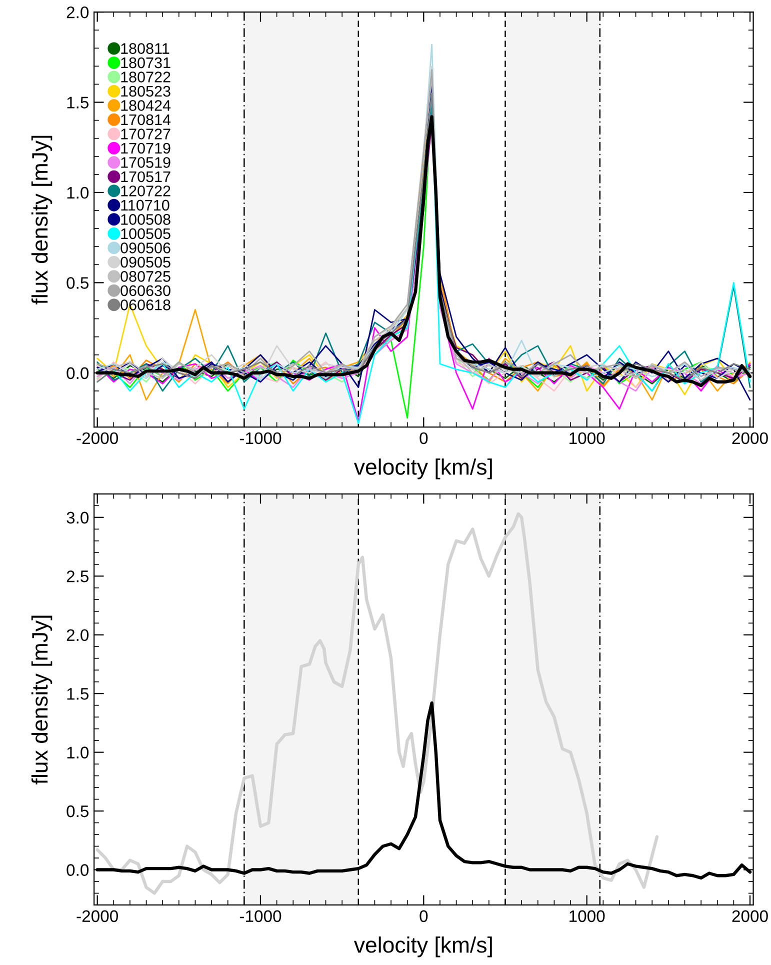 The image size is (771, 965). Describe the element at coordinates (146, 120) in the screenshot. I see `legend-label: 170814` at that location.